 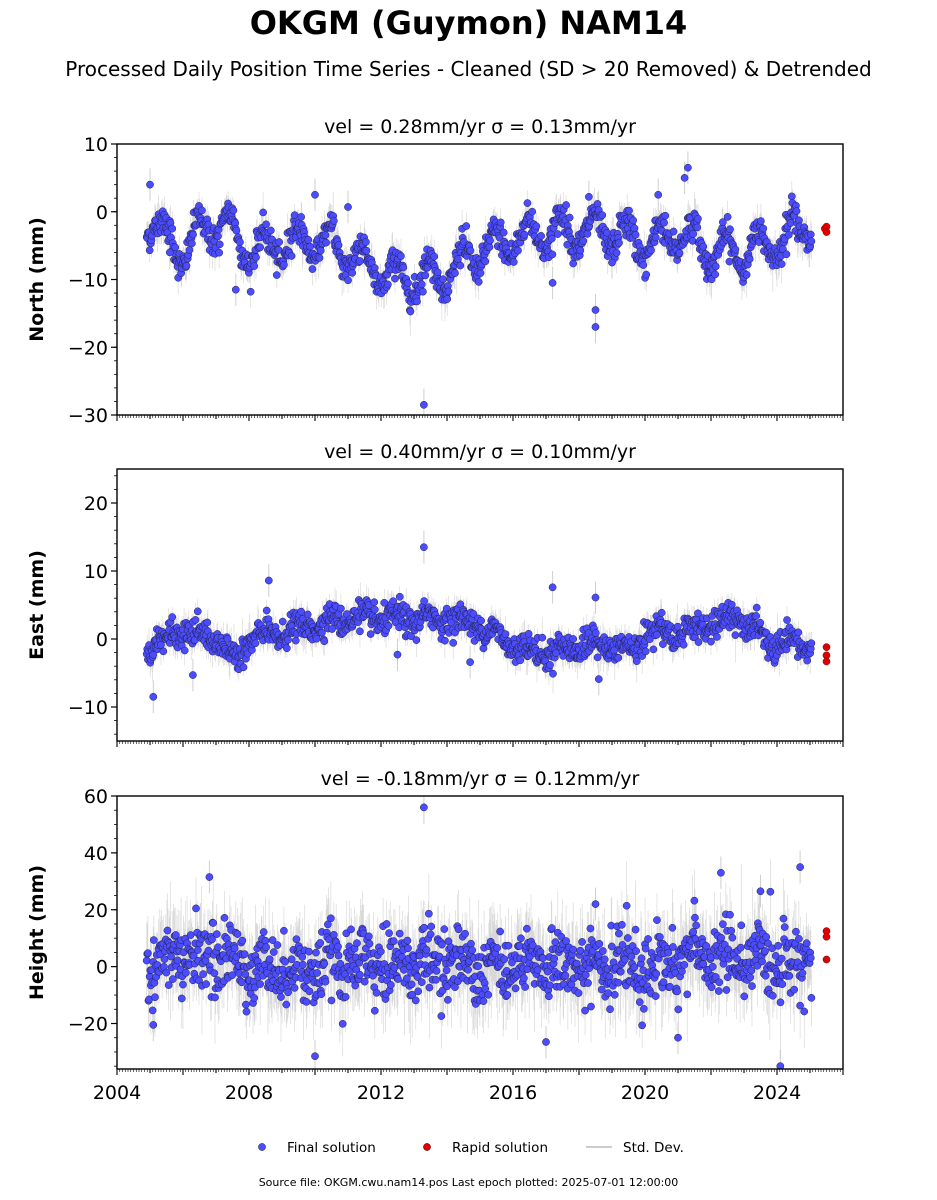 What do you see at coordinates (37, 279) in the screenshot?
I see `y-axis-label: North (mm)` at bounding box center [37, 279].